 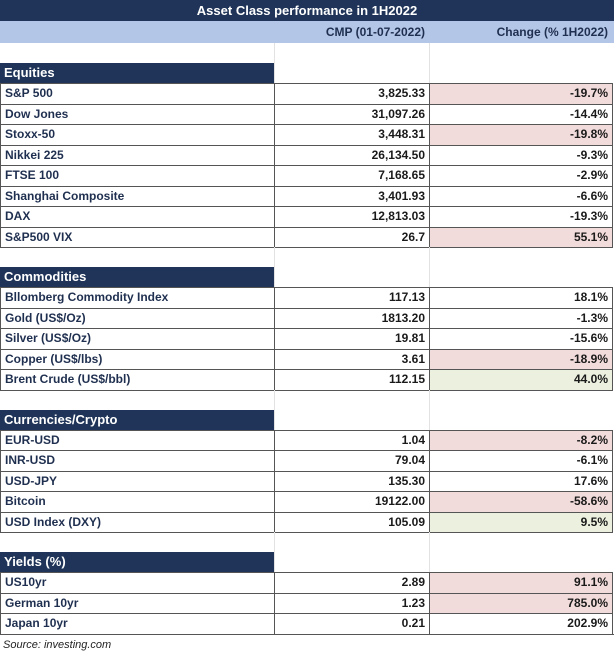 What do you see at coordinates (352, 318) in the screenshot?
I see `cmp-value: 1813.20` at bounding box center [352, 318].